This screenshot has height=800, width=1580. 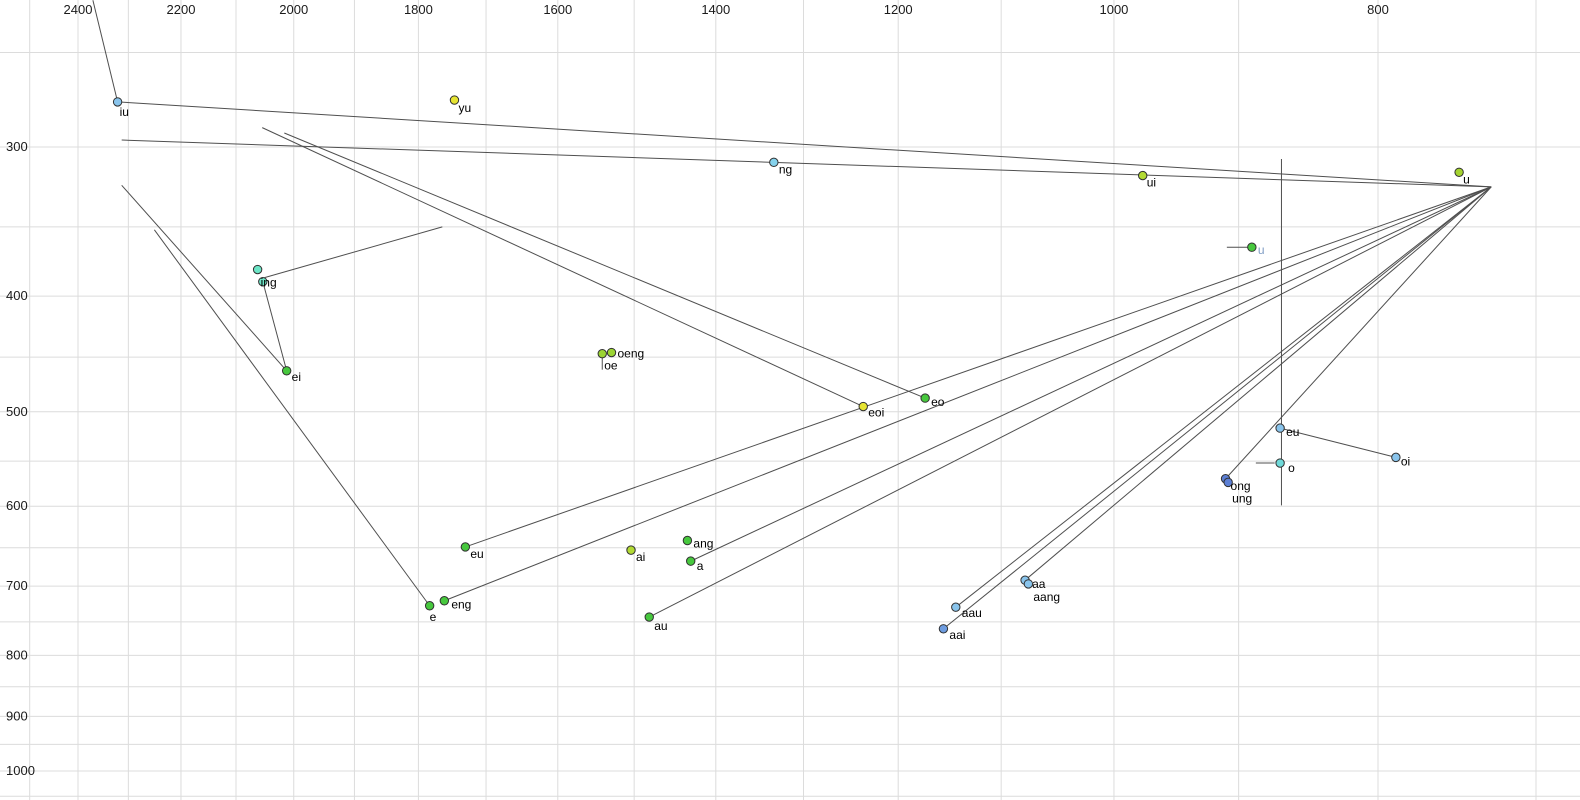 What do you see at coordinates (957, 635) in the screenshot?
I see `point-label-aai: aai` at bounding box center [957, 635].